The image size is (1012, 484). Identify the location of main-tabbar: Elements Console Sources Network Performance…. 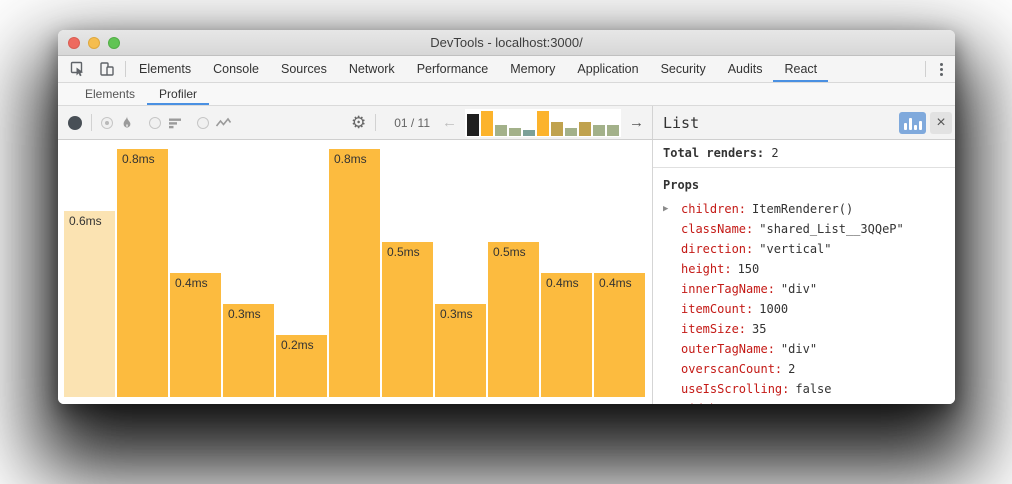
(506, 69).